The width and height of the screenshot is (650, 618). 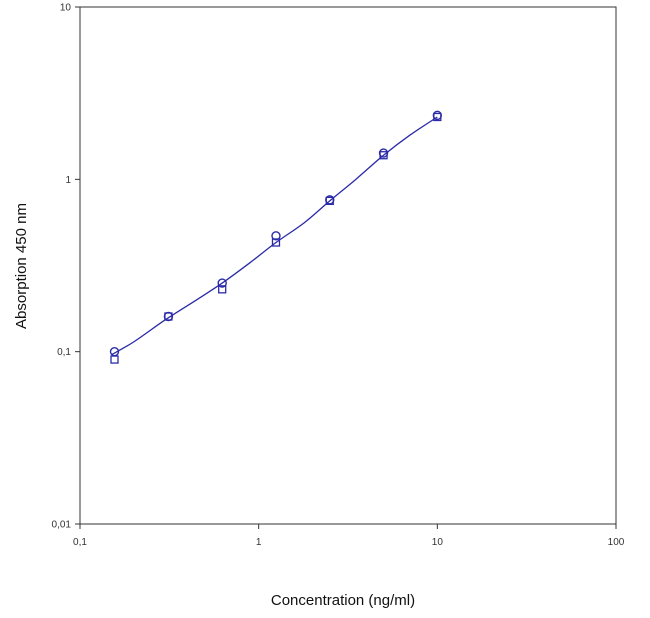 What do you see at coordinates (349, 536) in the screenshot?
I see `x-axis-ticks: 0,1 1 10 100` at bounding box center [349, 536].